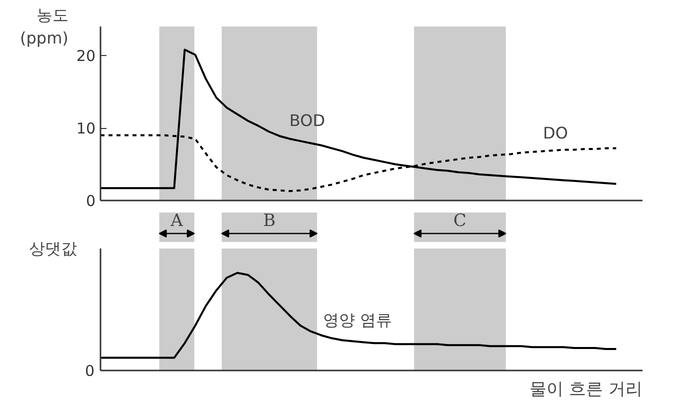  Describe the element at coordinates (307, 120) in the screenshot. I see `series-label: BOD` at that location.